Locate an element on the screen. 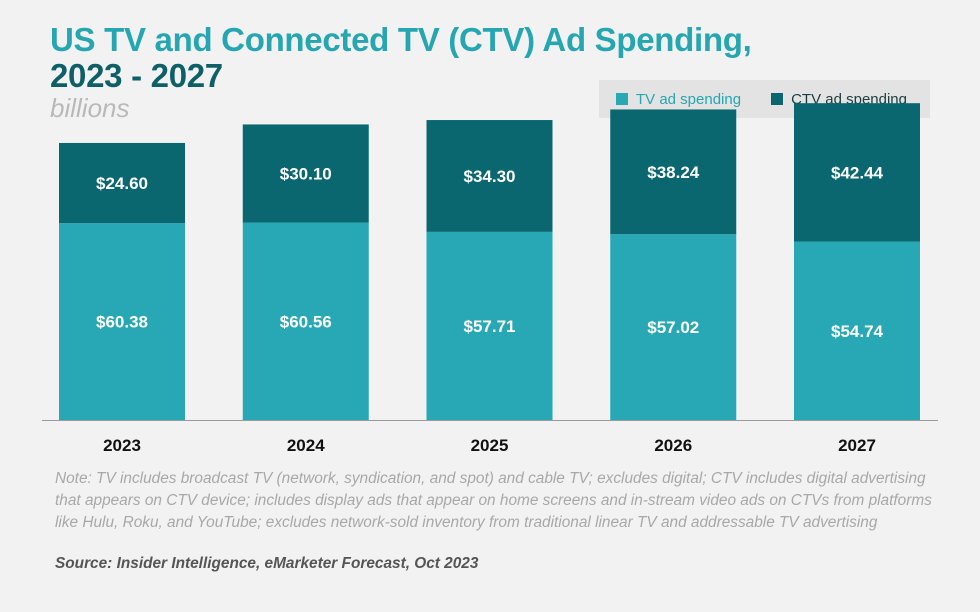 The width and height of the screenshot is (980, 612). bar-tv-2023 is located at coordinates (122, 321).